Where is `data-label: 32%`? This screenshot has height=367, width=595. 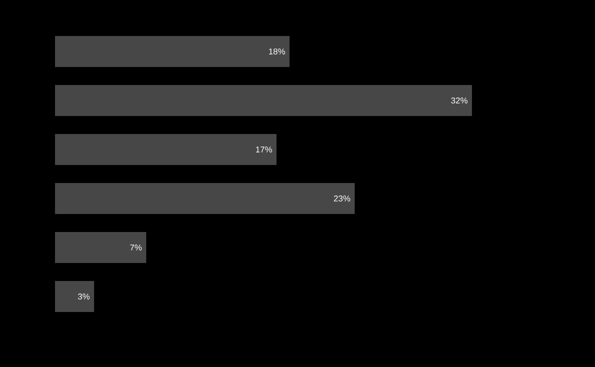 data-label: 32% is located at coordinates (459, 101).